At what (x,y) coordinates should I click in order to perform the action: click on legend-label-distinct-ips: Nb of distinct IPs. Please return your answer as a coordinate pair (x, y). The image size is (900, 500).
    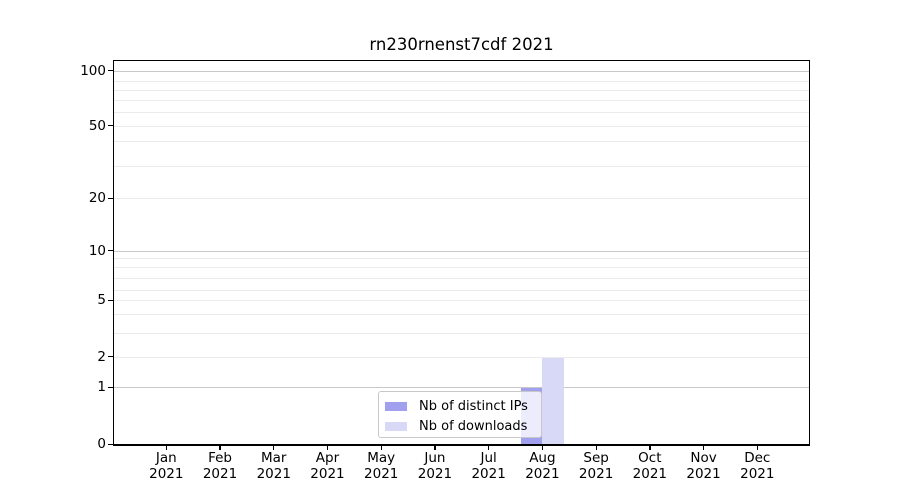
    Looking at the image, I should click on (473, 406).